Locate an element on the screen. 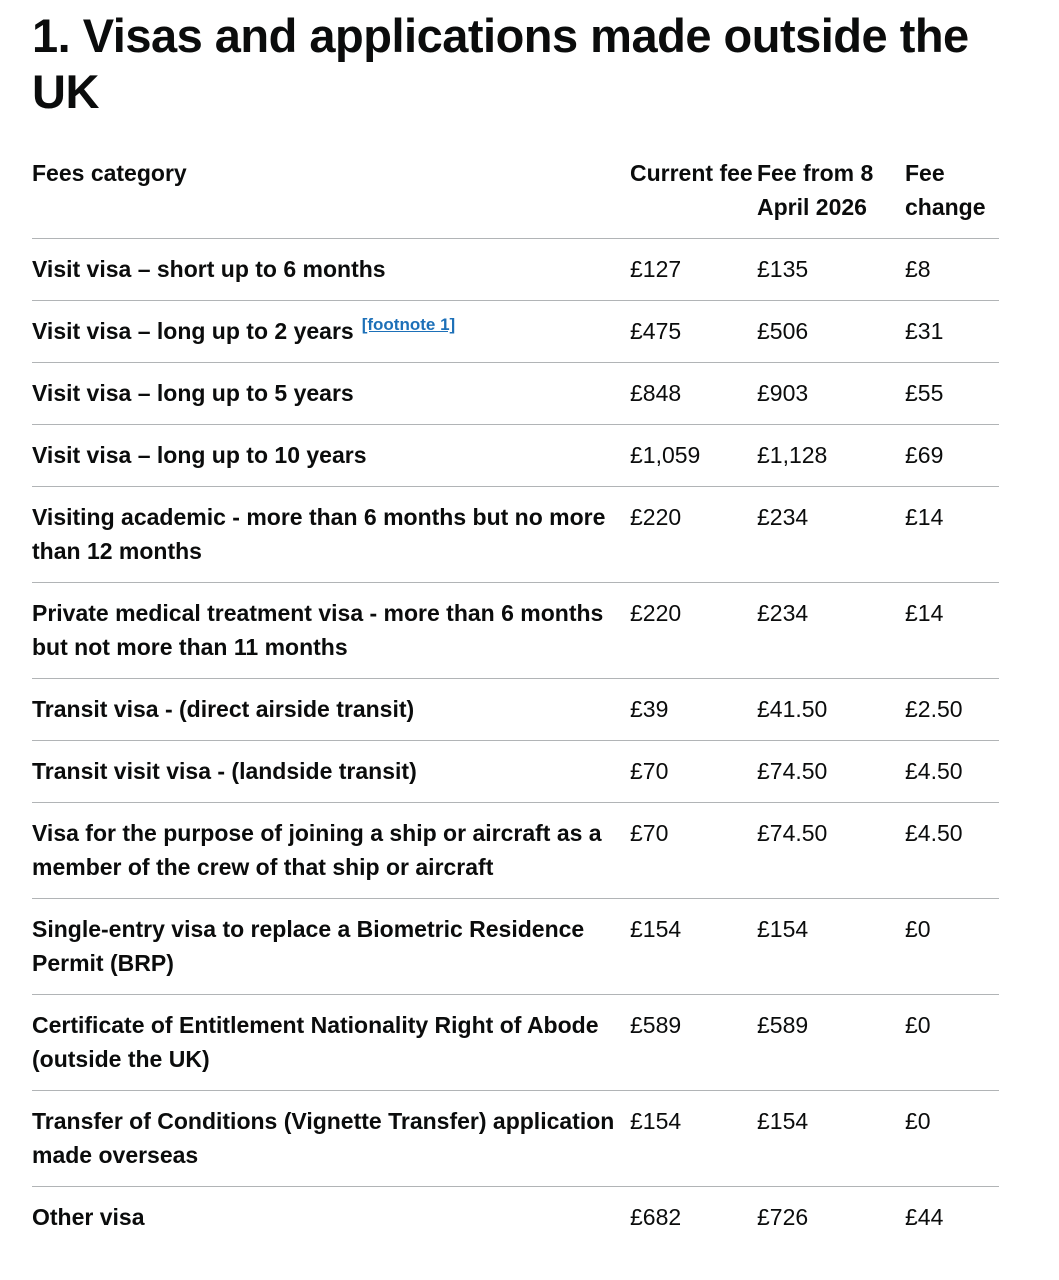 The image size is (1059, 1280). fee-change: £2.50 is located at coordinates (952, 709).